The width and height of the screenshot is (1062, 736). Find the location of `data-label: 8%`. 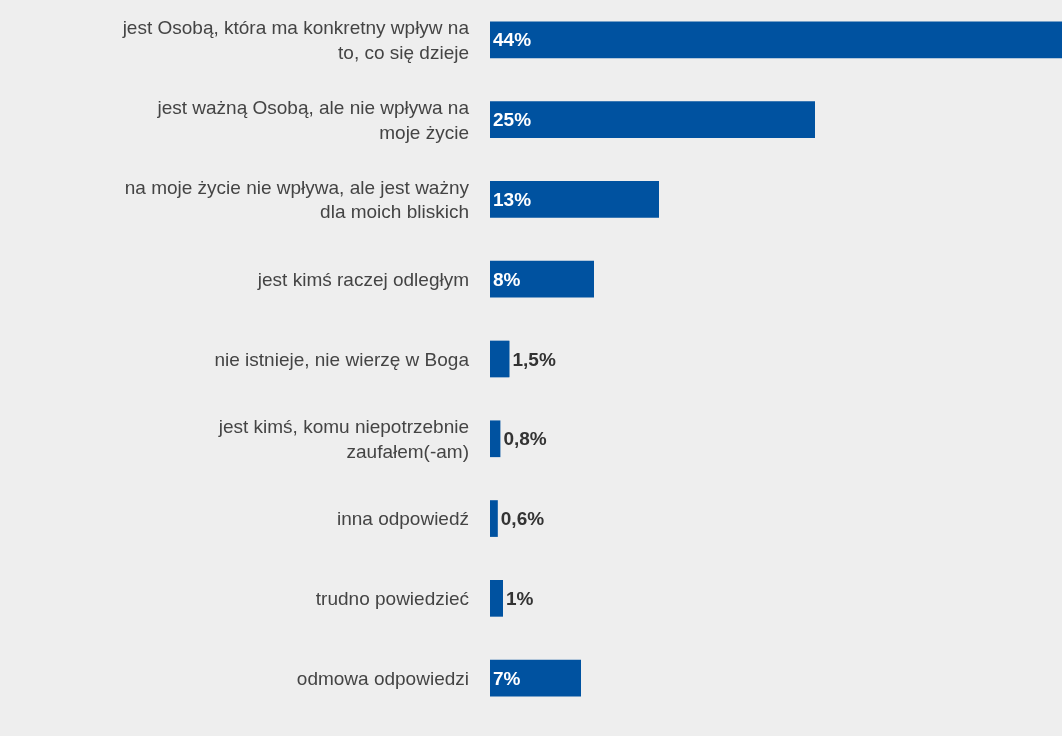

data-label: 8% is located at coordinates (507, 279).